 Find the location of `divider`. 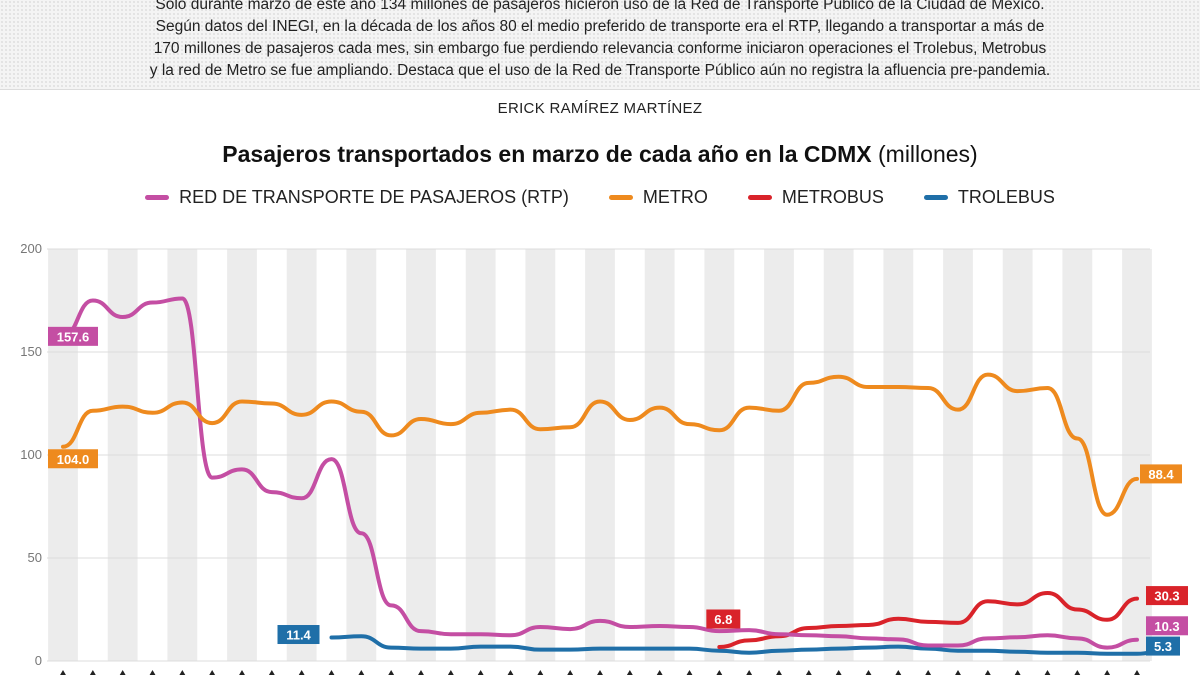

divider is located at coordinates (600, 89).